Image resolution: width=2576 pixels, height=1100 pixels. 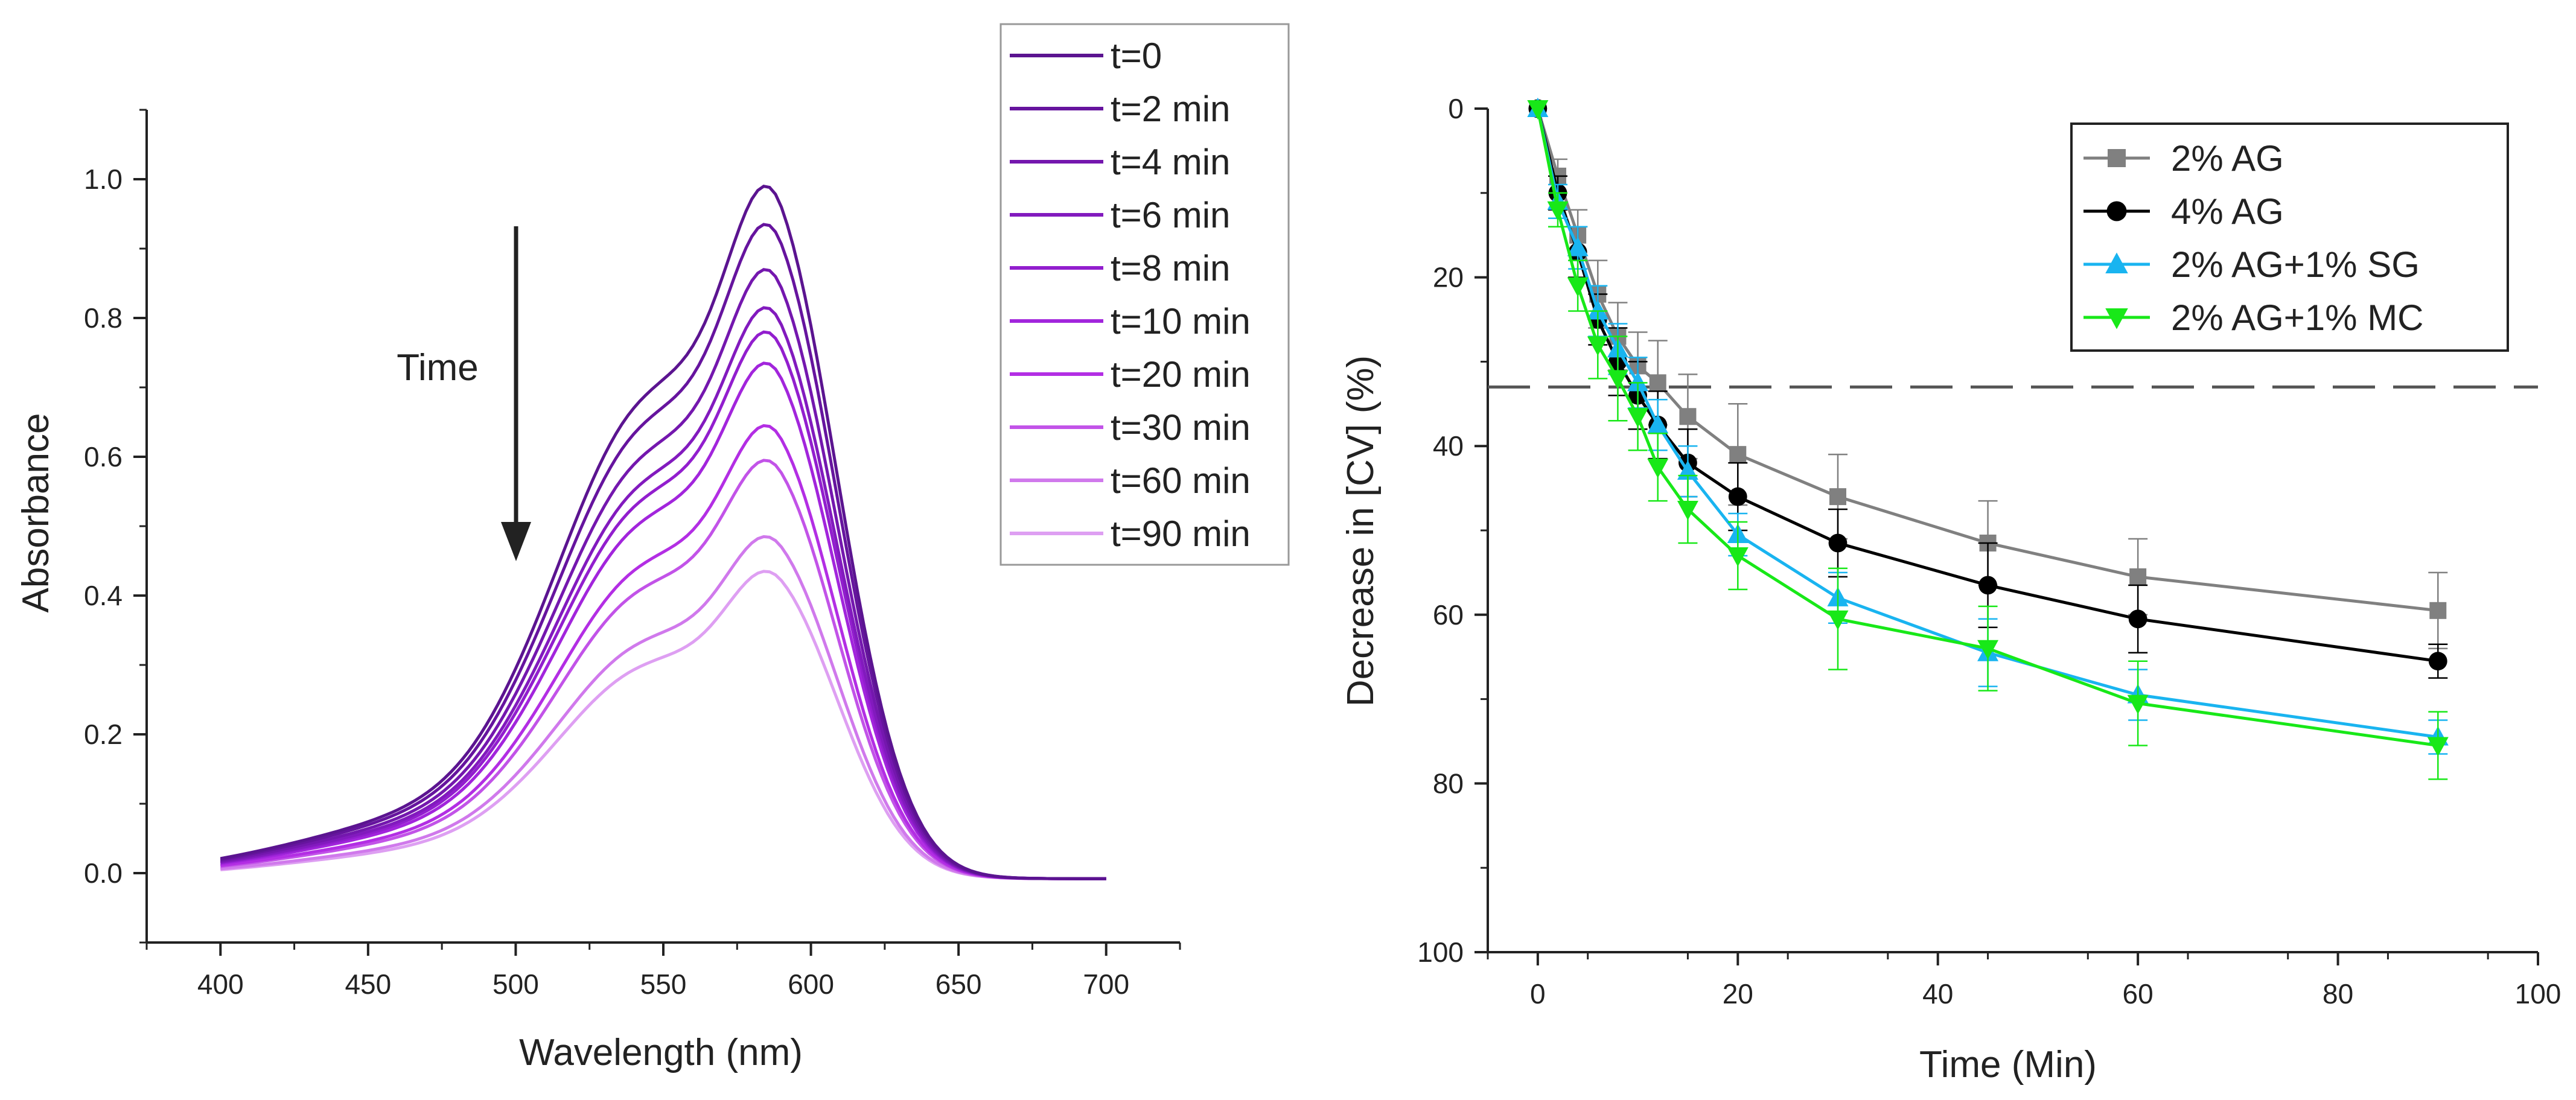 What do you see at coordinates (1181, 321) in the screenshot?
I see `spectrum-legend-label: t=10 min` at bounding box center [1181, 321].